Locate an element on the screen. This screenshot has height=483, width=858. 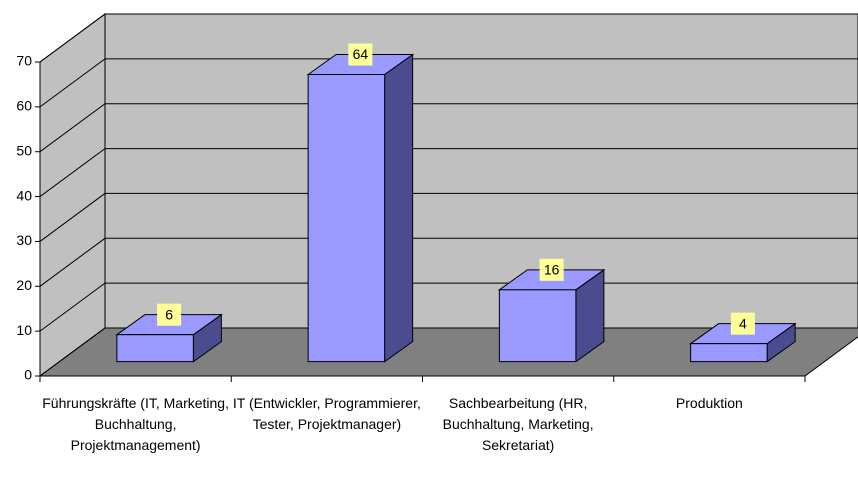
y-tick-label: 50 is located at coordinates (24, 150).